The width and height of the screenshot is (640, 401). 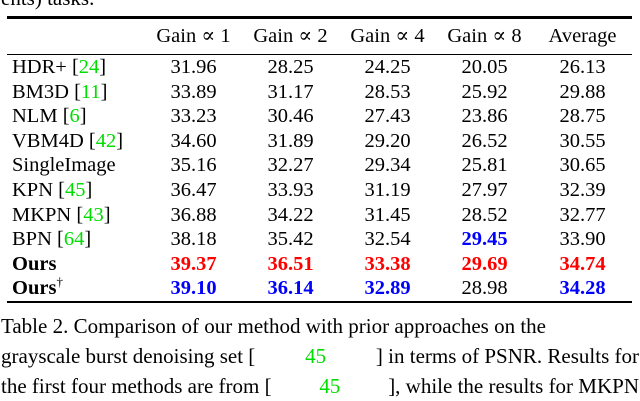 What do you see at coordinates (582, 140) in the screenshot?
I see `psnr-cell: 30.55` at bounding box center [582, 140].